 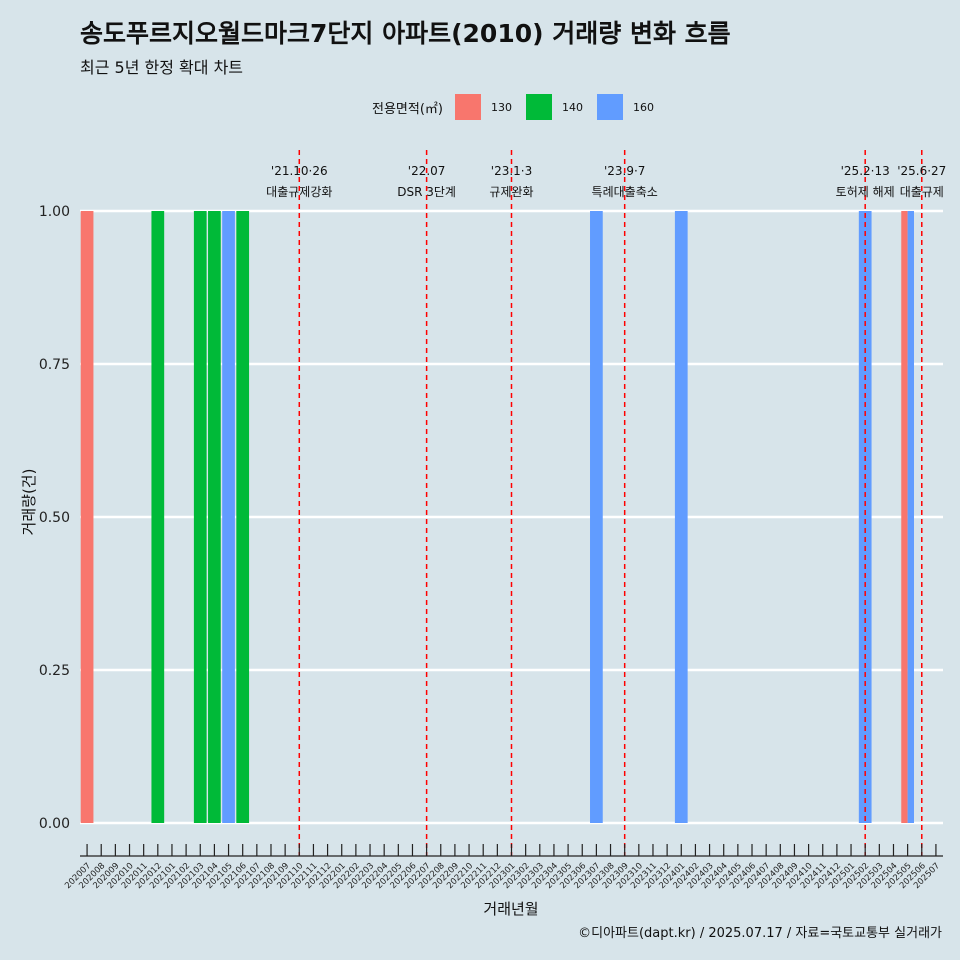 I want to click on legend-title: 전용면적(㎡), so click(x=407, y=109).